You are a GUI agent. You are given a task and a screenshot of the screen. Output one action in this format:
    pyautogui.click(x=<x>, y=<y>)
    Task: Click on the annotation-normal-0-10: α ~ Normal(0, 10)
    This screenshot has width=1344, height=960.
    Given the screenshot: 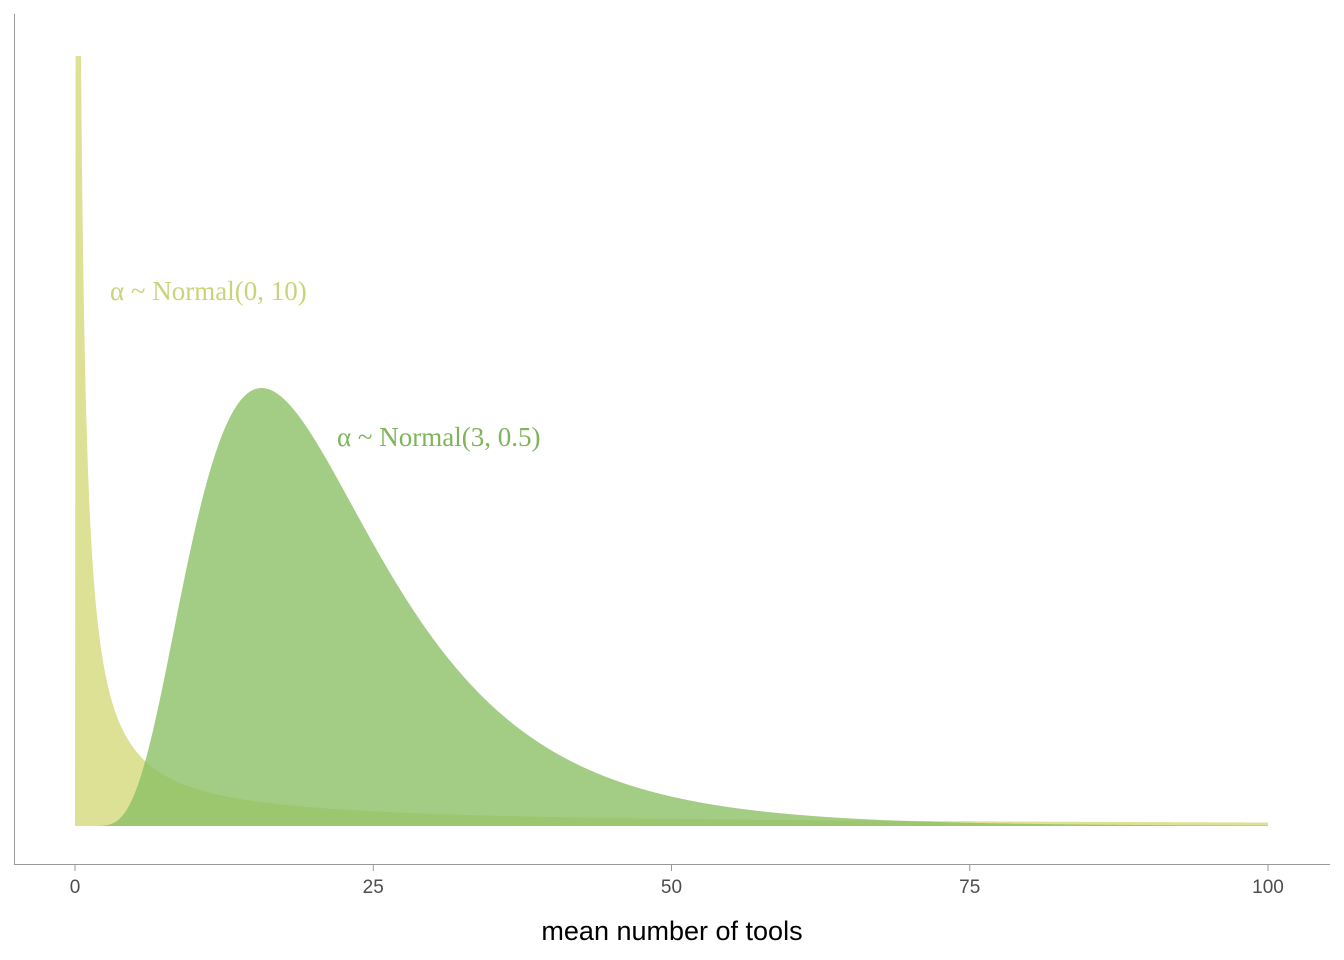 What is the action you would take?
    pyautogui.click(x=208, y=291)
    